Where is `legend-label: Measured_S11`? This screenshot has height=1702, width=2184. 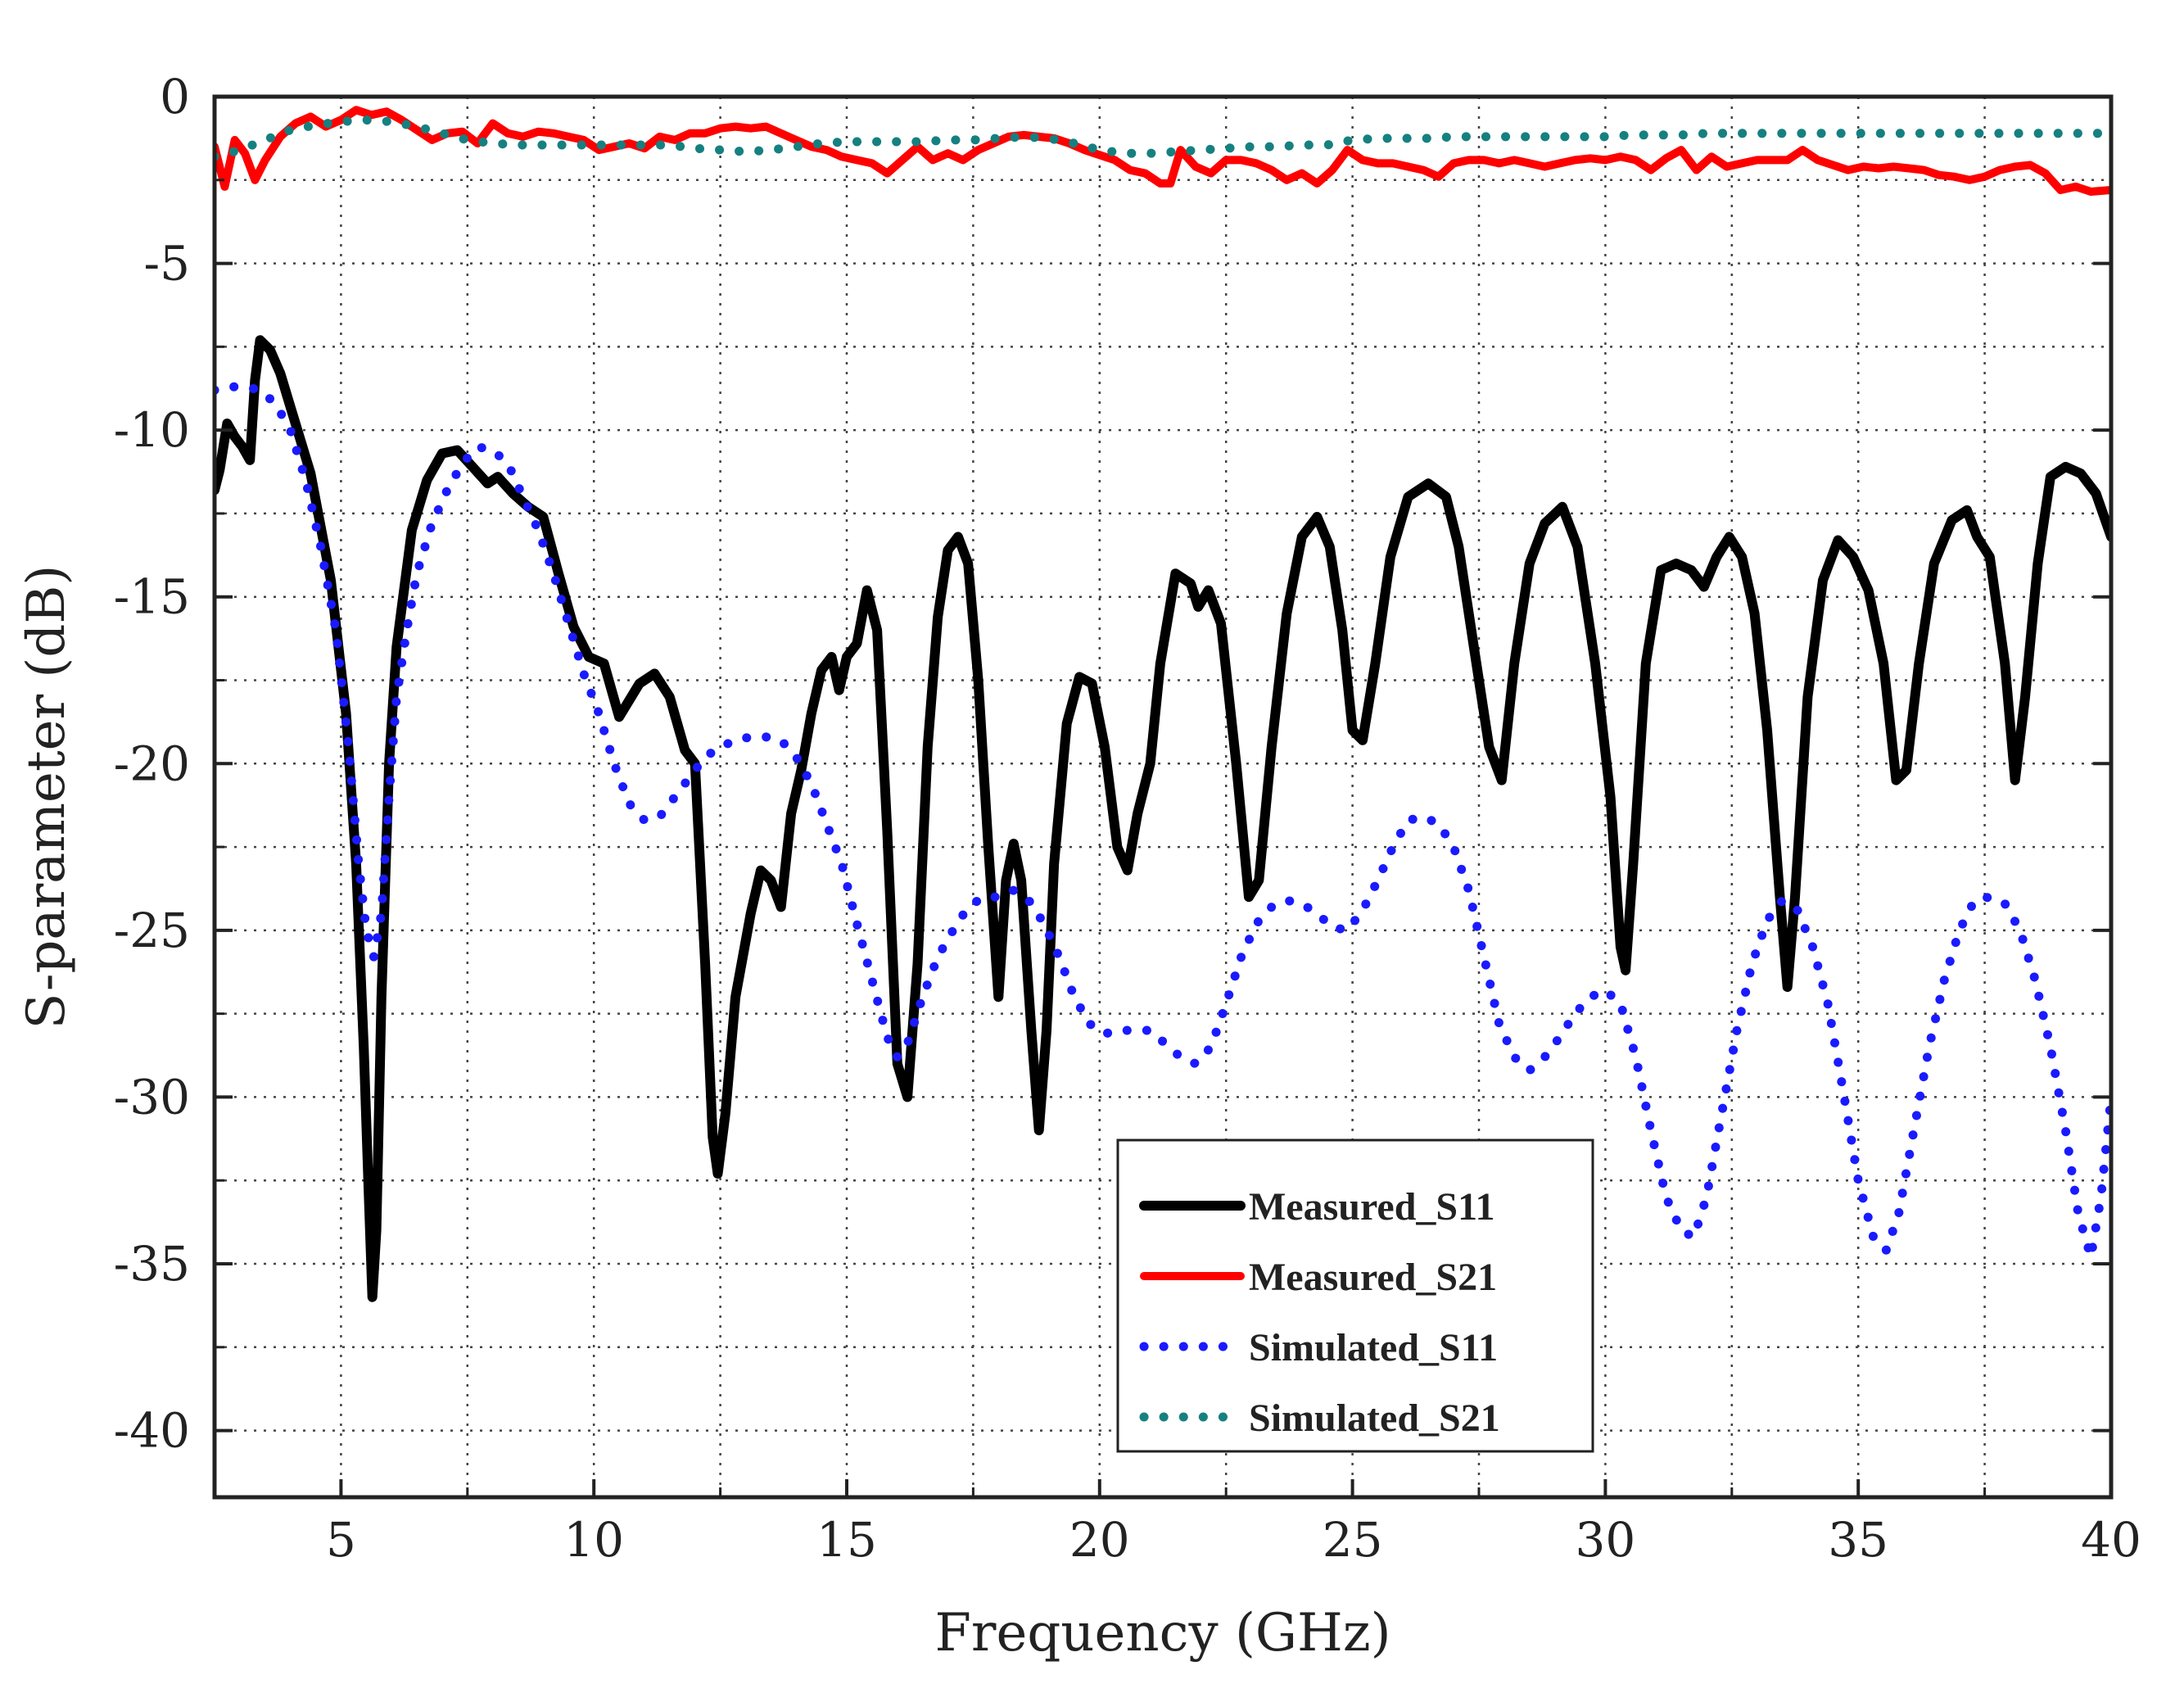
legend-label: Measured_S11 is located at coordinates (1372, 1207).